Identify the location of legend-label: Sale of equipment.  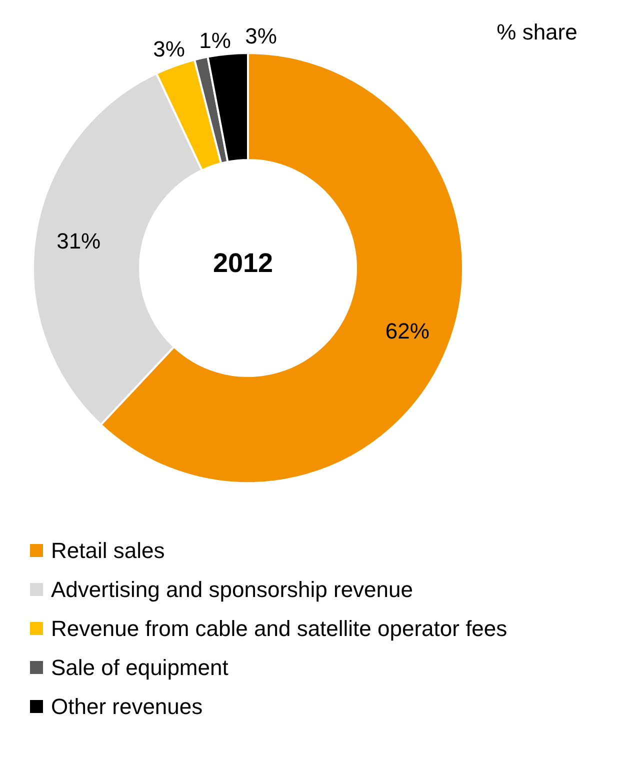
(139, 667).